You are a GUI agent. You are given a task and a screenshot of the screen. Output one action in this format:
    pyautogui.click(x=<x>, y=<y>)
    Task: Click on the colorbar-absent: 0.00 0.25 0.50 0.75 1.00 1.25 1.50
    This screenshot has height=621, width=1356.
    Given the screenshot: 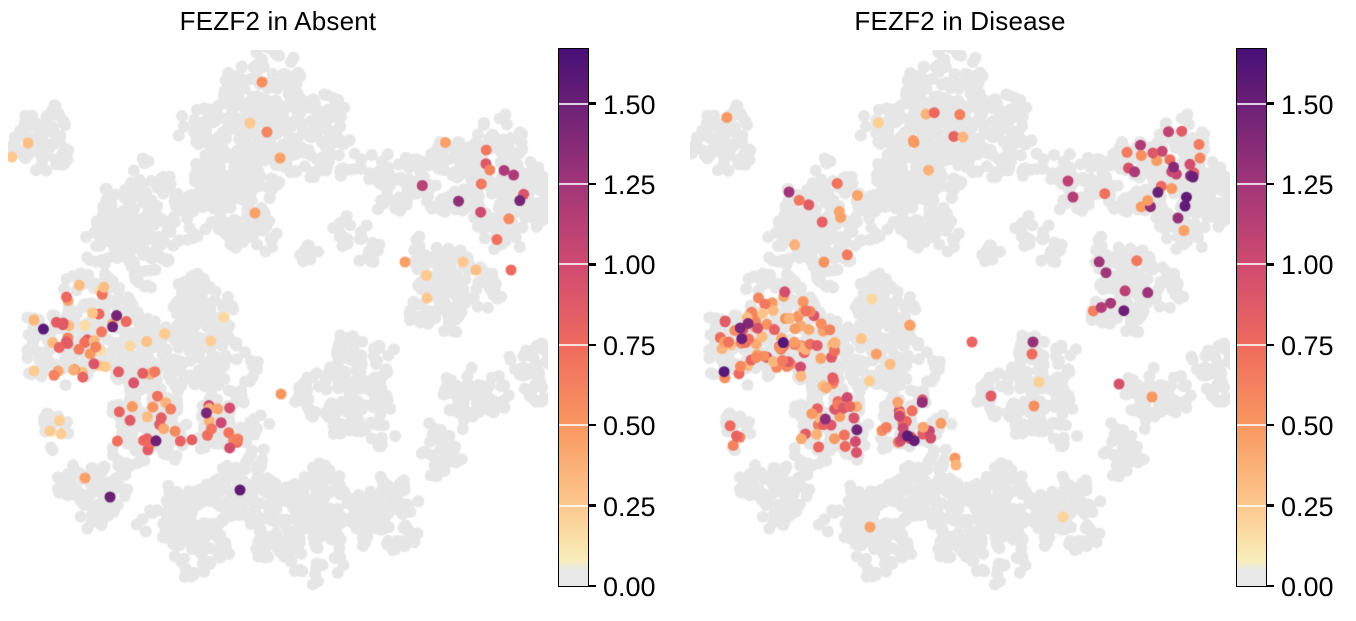 What is the action you would take?
    pyautogui.click(x=607, y=324)
    